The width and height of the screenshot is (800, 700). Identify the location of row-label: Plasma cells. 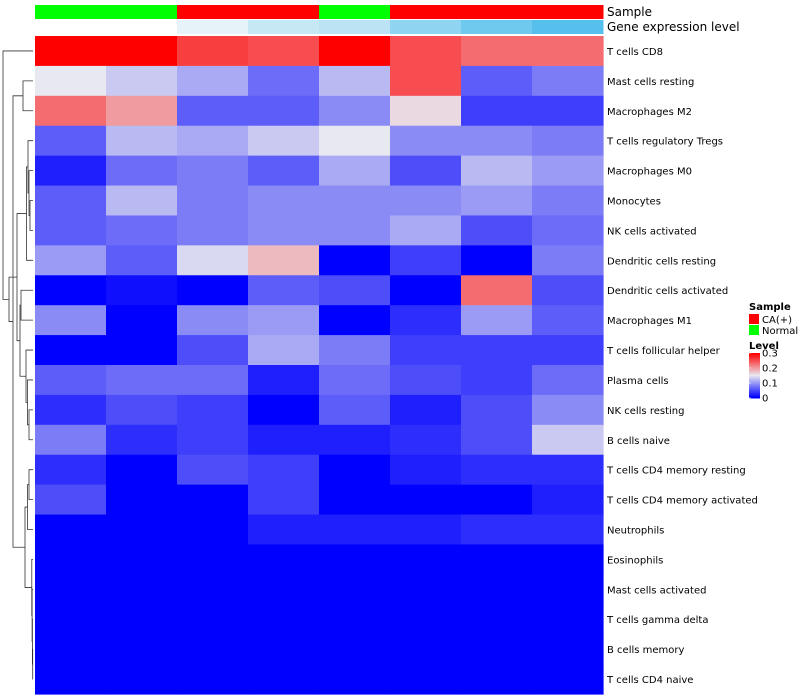
(638, 381).